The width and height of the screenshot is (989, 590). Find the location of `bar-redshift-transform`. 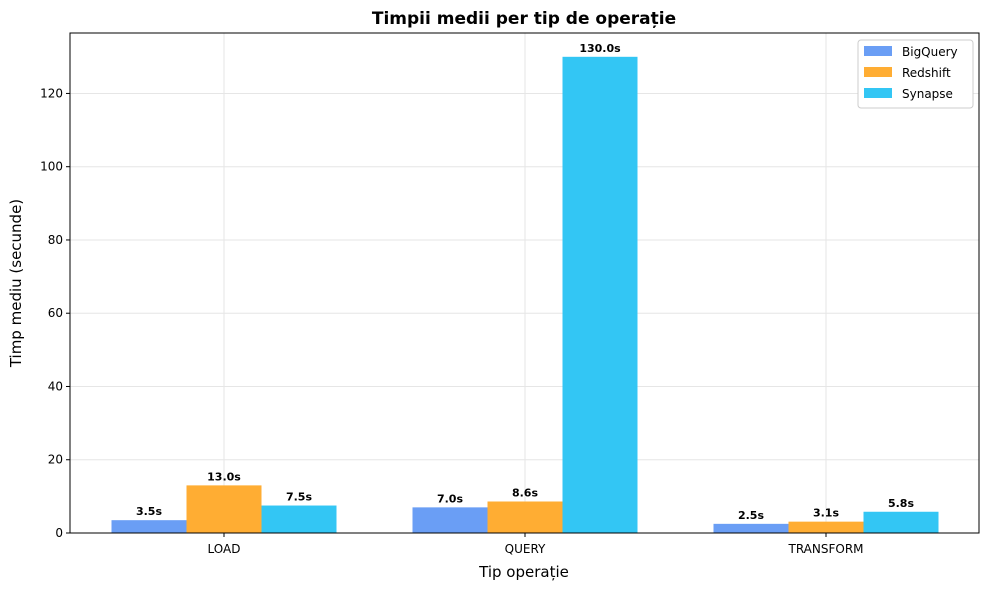

bar-redshift-transform is located at coordinates (826, 527).